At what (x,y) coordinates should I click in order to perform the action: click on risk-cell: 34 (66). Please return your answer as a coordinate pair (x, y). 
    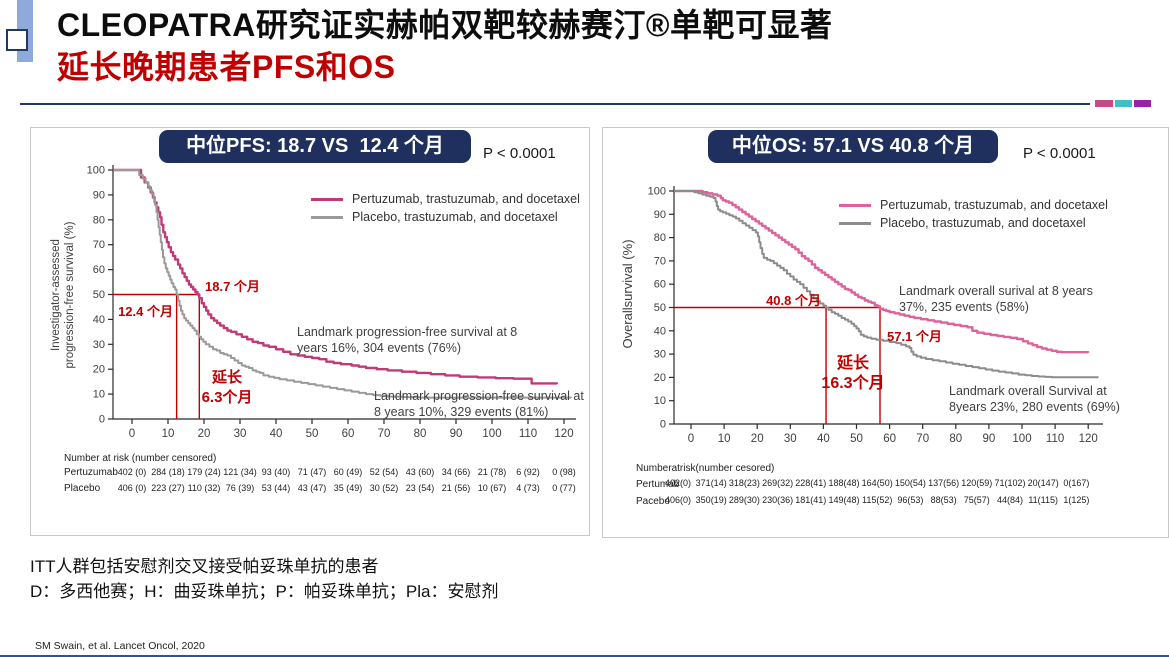
    Looking at the image, I should click on (456, 472).